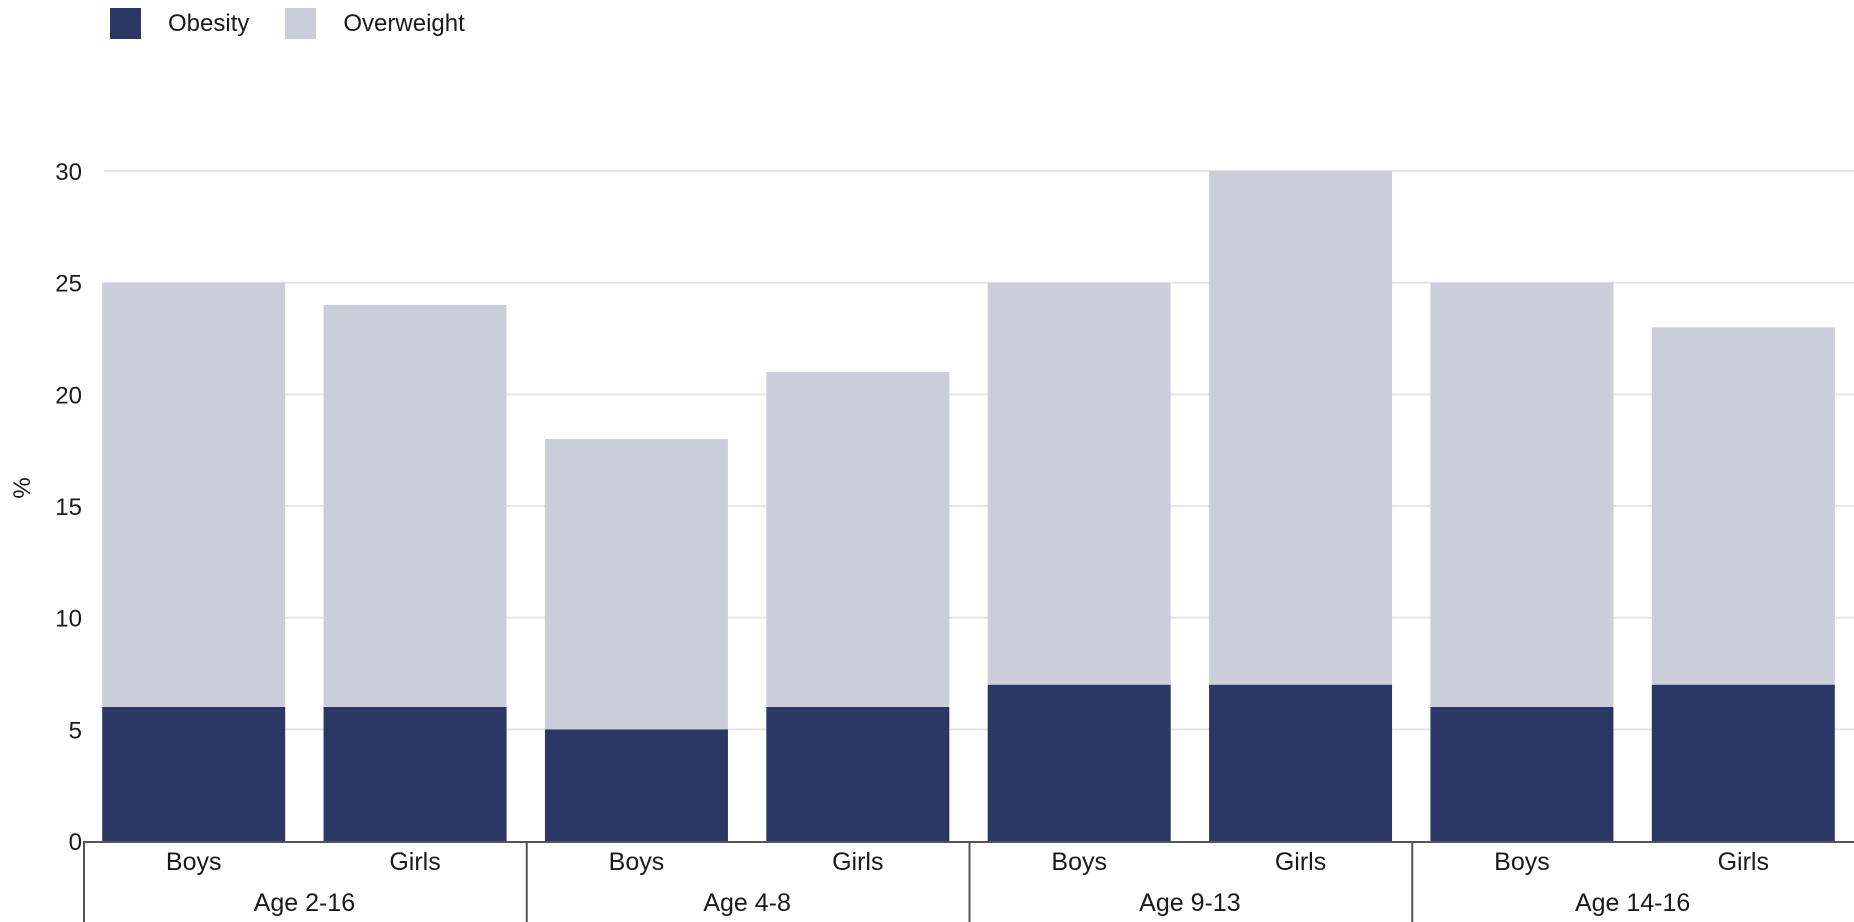  Describe the element at coordinates (68, 172) in the screenshot. I see `y-tick-label: 30` at that location.